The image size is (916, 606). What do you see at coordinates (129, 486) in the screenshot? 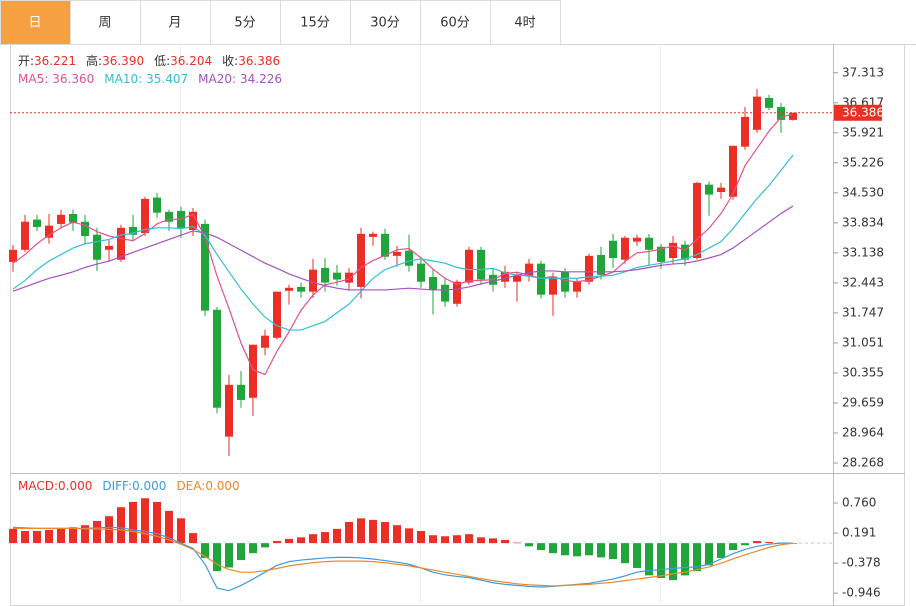
I see `macd-legend: MACD:0.000 DIFF:0.000 DEA:0.000` at bounding box center [129, 486].